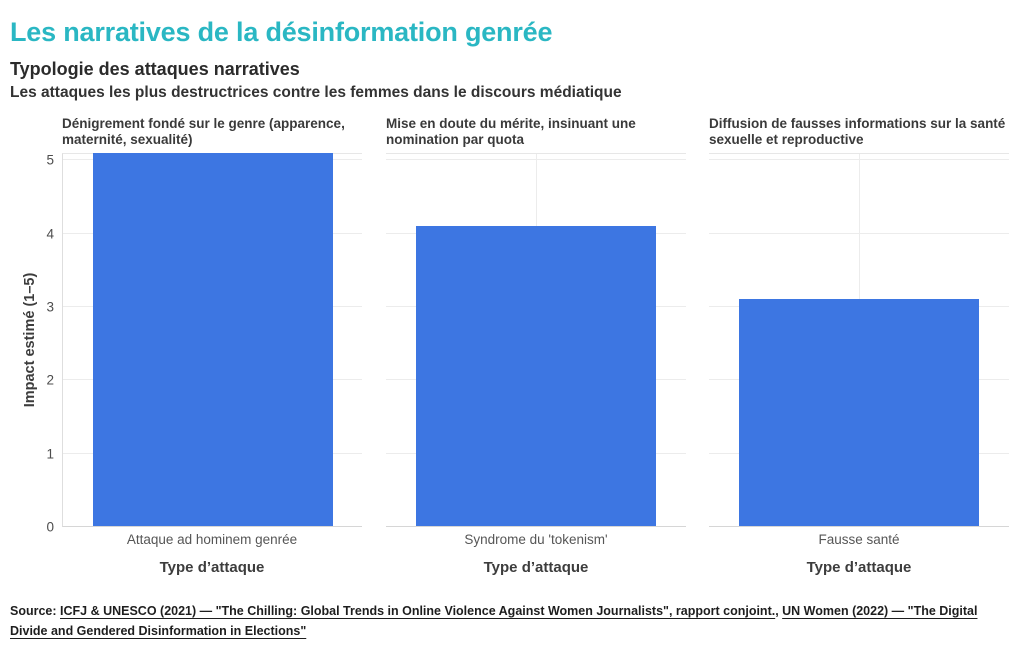  What do you see at coordinates (212, 539) in the screenshot?
I see `category-label: Attaque ad hominem genrée` at bounding box center [212, 539].